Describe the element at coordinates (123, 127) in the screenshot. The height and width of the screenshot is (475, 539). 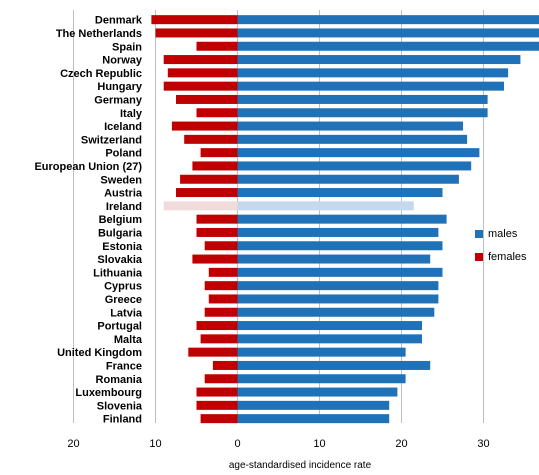
I see `category-label: Iceland` at that location.